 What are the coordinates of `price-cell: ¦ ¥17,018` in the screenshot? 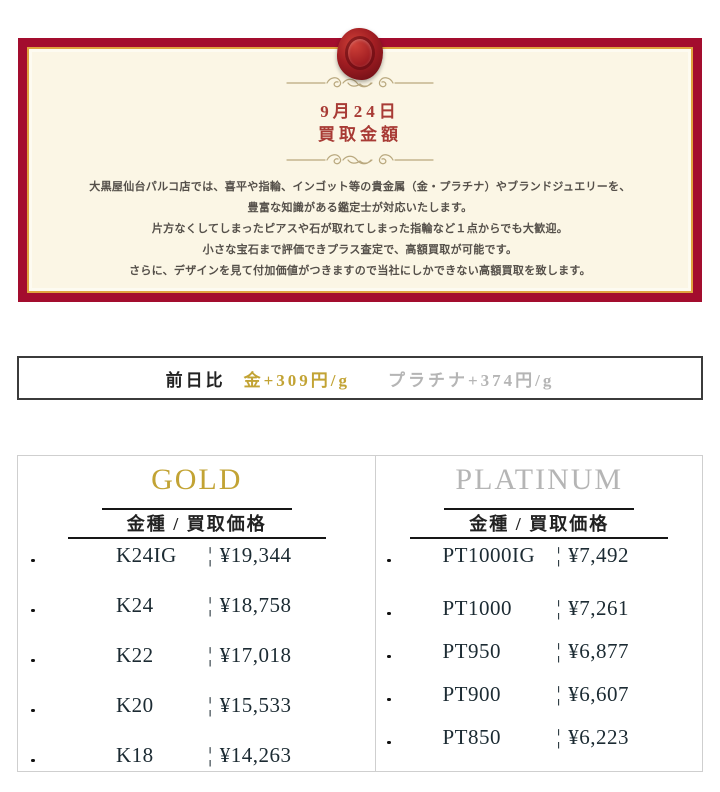 It's located at (249, 655).